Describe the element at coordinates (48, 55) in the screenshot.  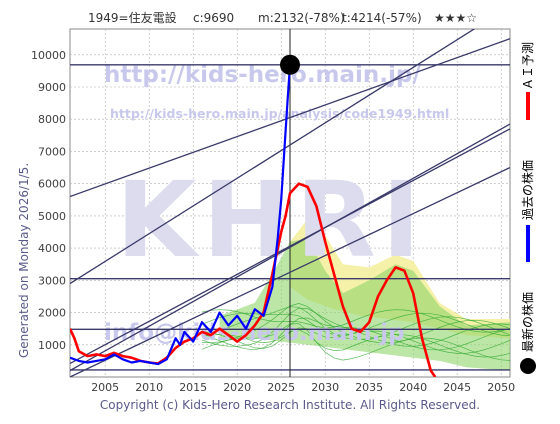
I see `y-tick-label: 10000` at that location.